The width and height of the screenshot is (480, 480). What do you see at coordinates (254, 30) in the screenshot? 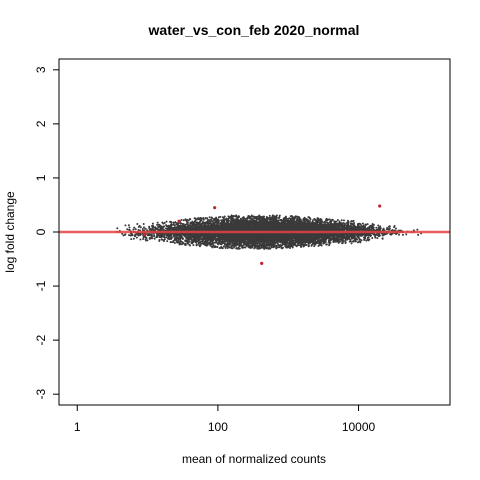
I see `chart-title: water_vs_con_feb 2020_normal` at bounding box center [254, 30].